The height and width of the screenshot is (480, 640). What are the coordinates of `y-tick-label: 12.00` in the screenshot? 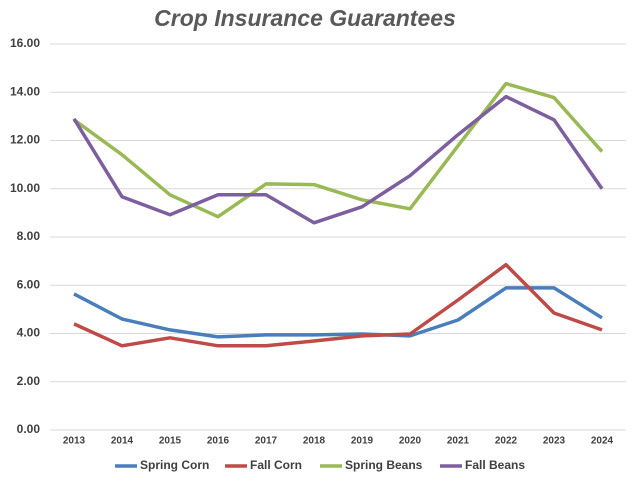 It's located at (25, 140).